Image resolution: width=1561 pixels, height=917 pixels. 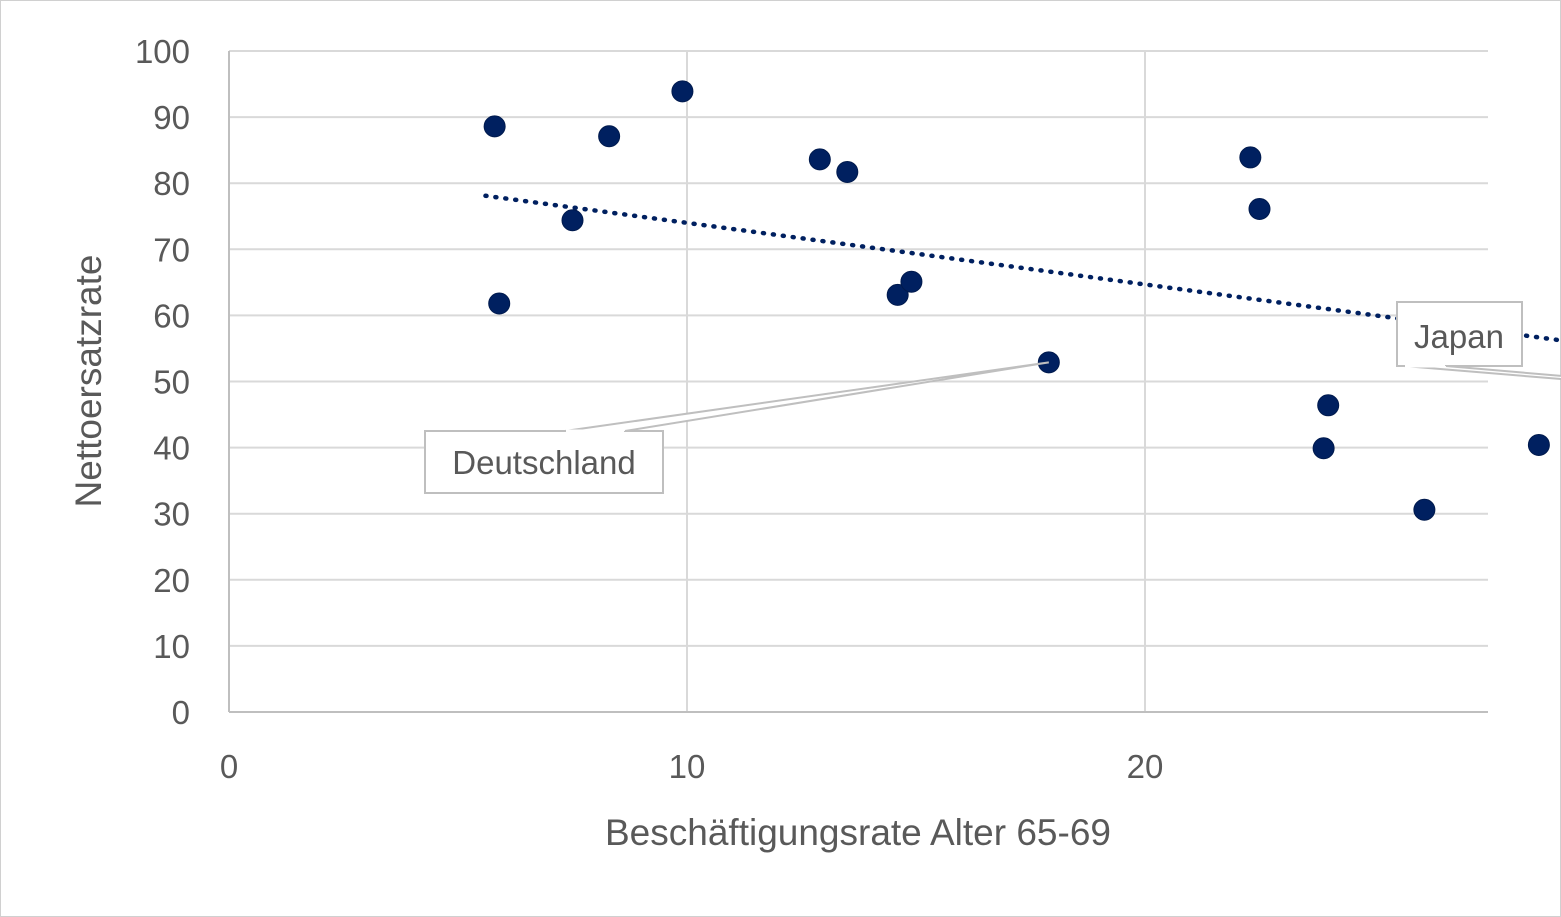 What do you see at coordinates (171, 183) in the screenshot?
I see `y-tick-label: 80` at bounding box center [171, 183].